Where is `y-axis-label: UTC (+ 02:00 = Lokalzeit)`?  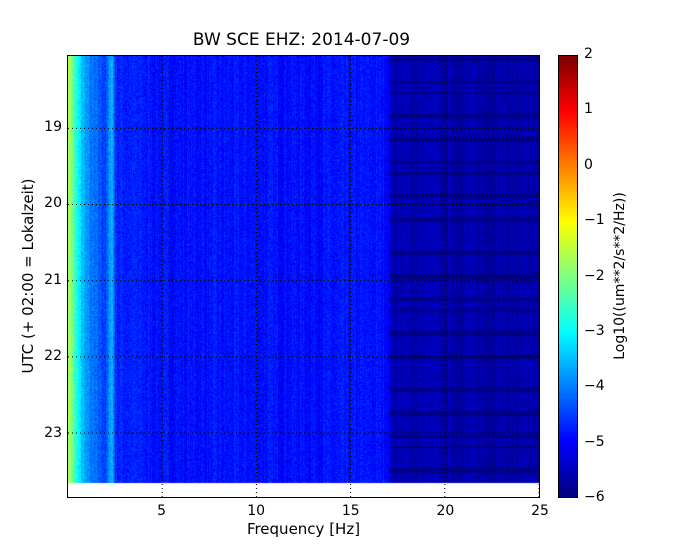
y-axis-label: UTC (+ 02:00 = Lokalzeit) is located at coordinates (28, 276).